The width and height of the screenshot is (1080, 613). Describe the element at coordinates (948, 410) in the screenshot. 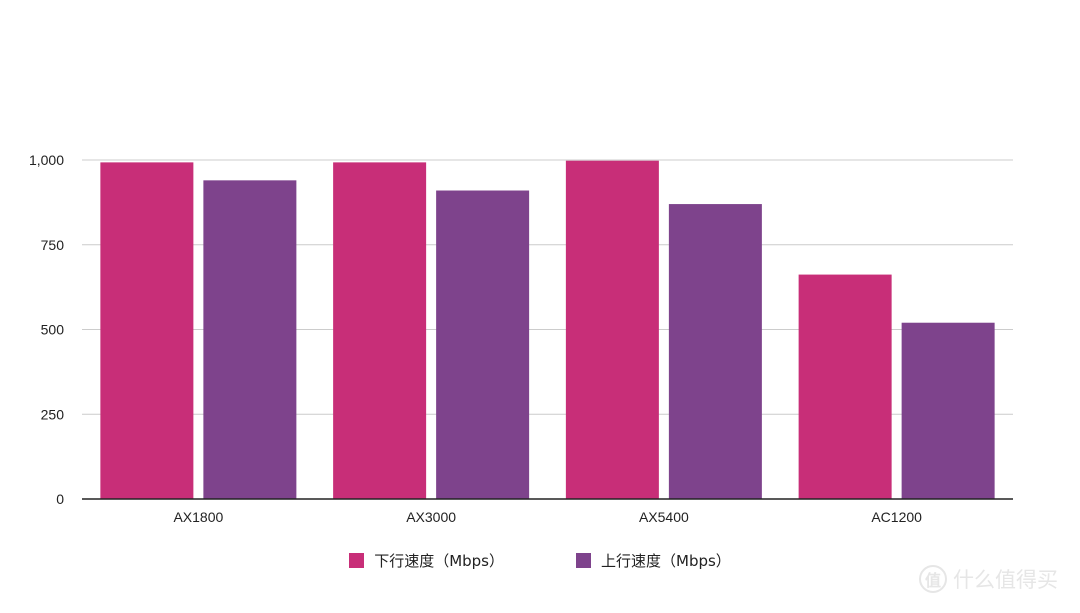

I see `bar-upload-ac1200` at that location.